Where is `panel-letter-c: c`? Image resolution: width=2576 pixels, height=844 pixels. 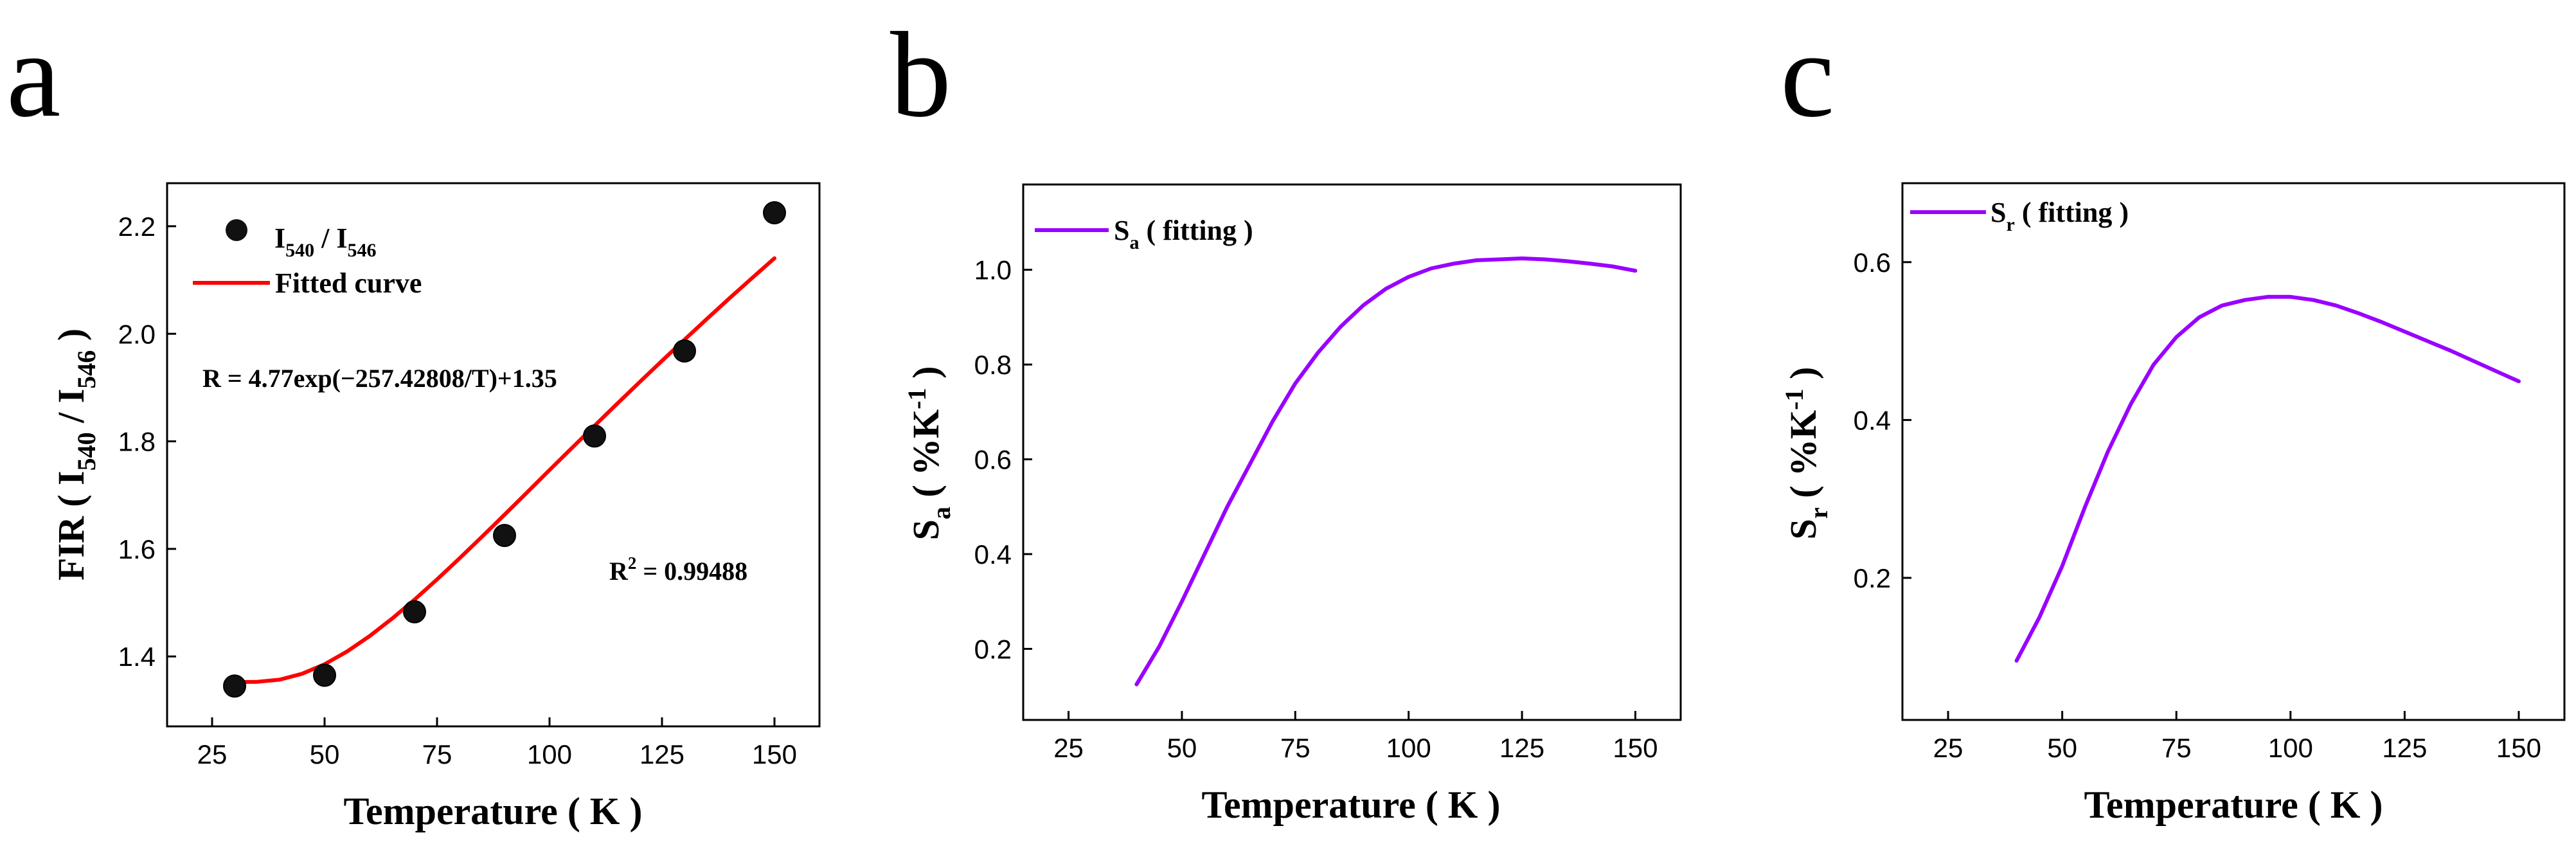 panel-letter-c: c is located at coordinates (1807, 75).